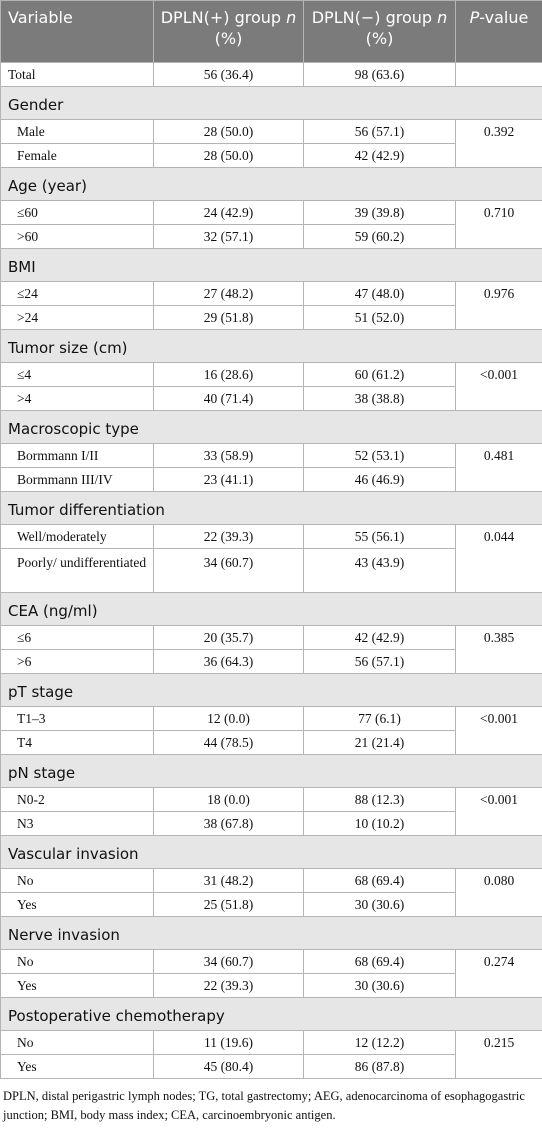 The height and width of the screenshot is (1132, 542). Describe the element at coordinates (77, 536) in the screenshot. I see `cell: Well/moderately` at that location.